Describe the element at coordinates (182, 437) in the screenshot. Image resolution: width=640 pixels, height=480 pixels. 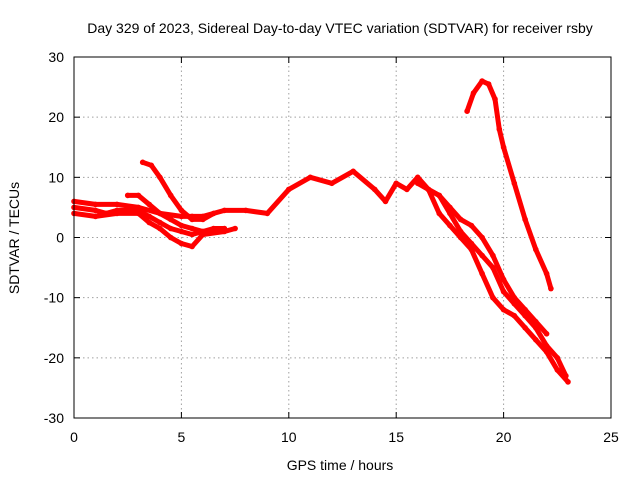
I see `x-tick-label: 5` at that location.